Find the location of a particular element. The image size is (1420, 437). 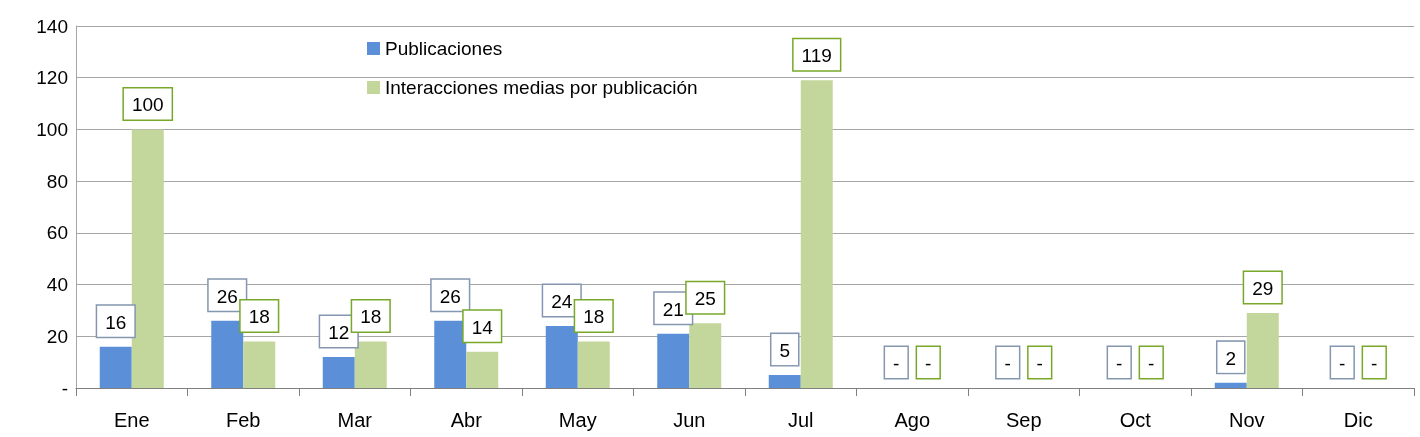

x-tick-label: Dic is located at coordinates (1358, 420).